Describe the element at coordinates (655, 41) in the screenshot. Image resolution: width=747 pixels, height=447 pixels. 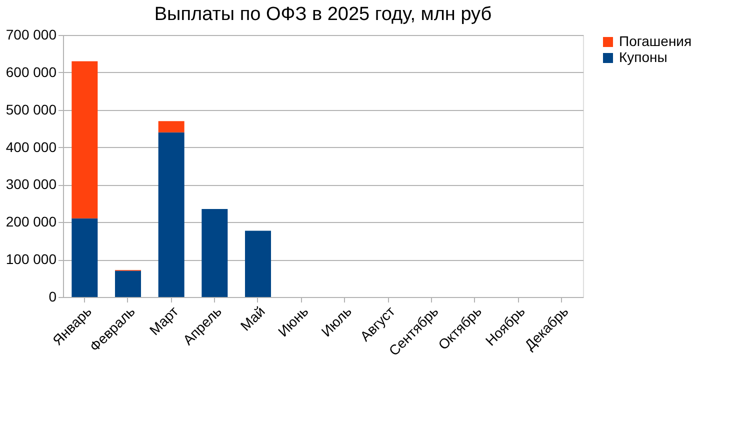
I see `legend-label: Погашения` at that location.